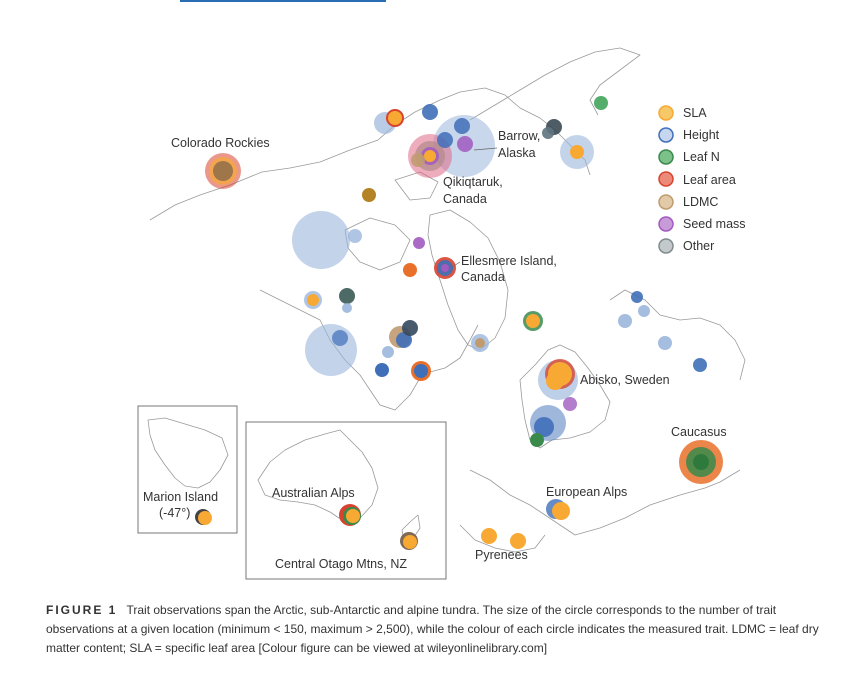 The width and height of the screenshot is (857, 674). What do you see at coordinates (709, 180) in the screenshot?
I see `legend-label-leafarea: Leaf area` at bounding box center [709, 180].